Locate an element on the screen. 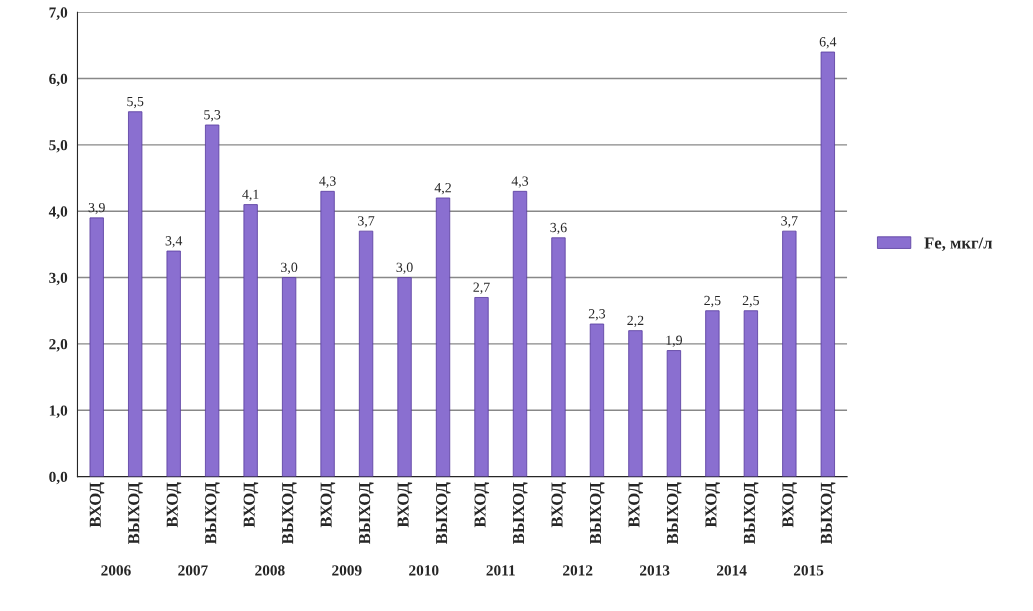 The width and height of the screenshot is (1033, 611). text: 2006 is located at coordinates (116, 570).